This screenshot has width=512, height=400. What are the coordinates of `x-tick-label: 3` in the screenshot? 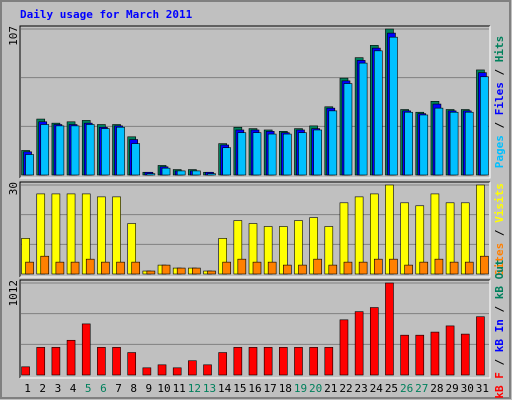 It's located at (58, 388).